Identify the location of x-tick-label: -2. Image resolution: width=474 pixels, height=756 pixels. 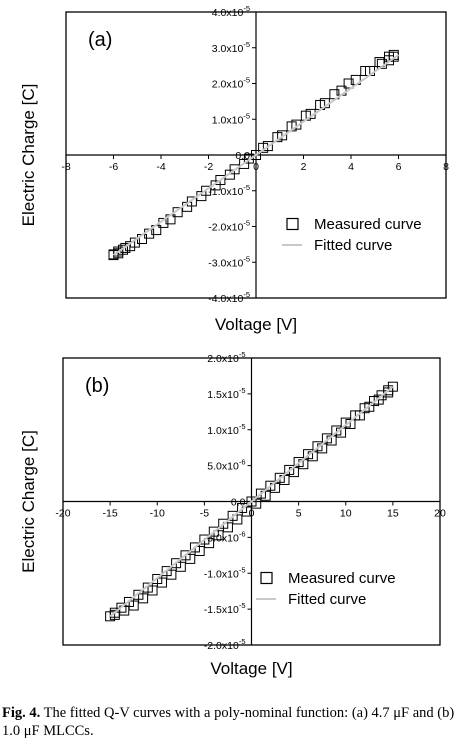
(208, 167).